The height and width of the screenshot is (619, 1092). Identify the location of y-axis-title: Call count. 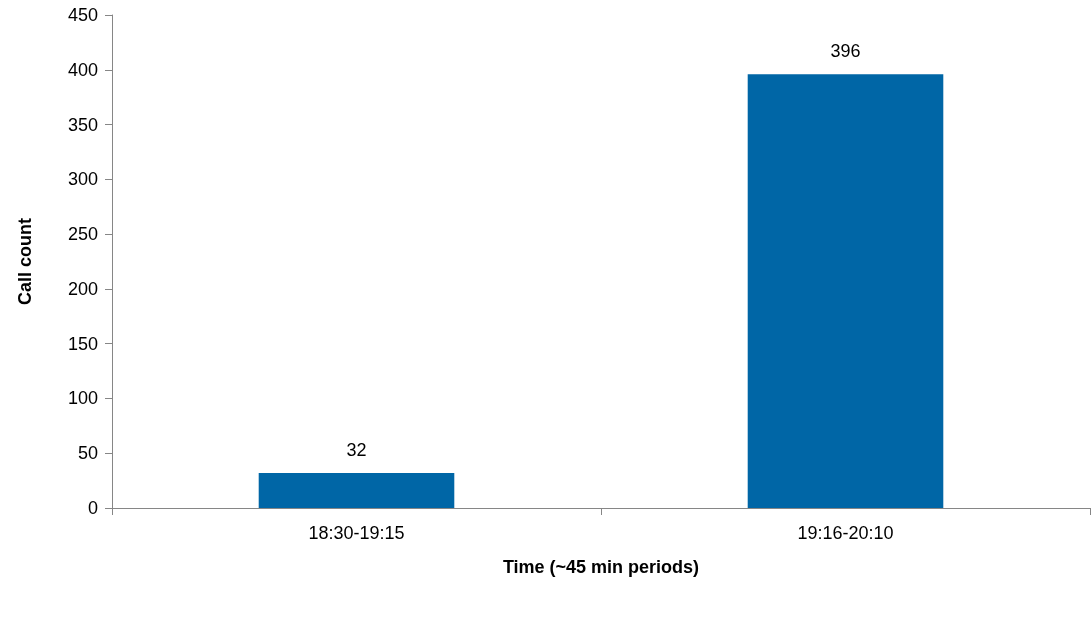
(25, 261).